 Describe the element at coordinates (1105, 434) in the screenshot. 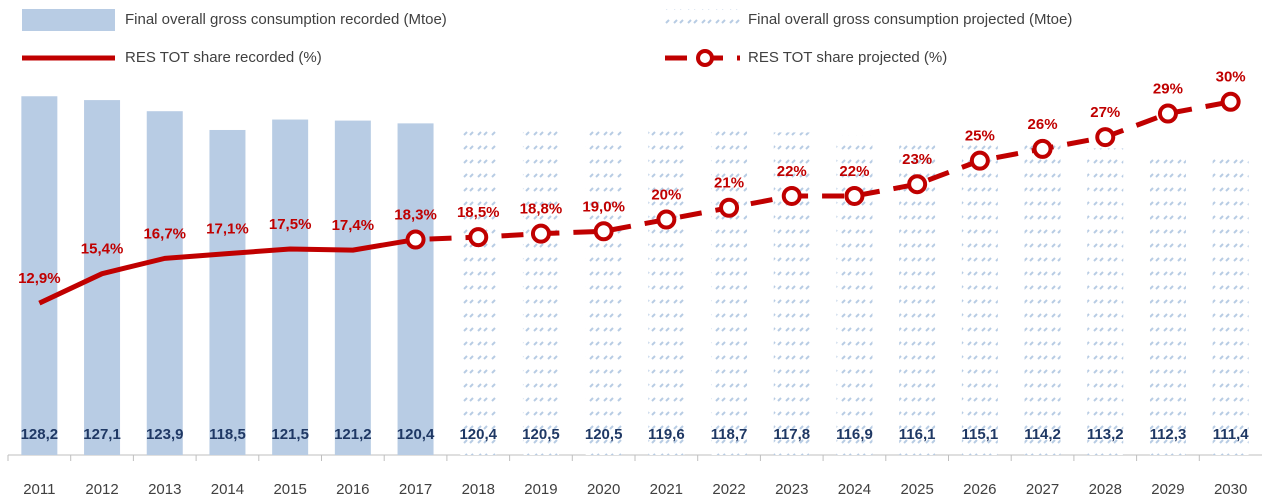

I see `bar-value-label: 113,2` at that location.